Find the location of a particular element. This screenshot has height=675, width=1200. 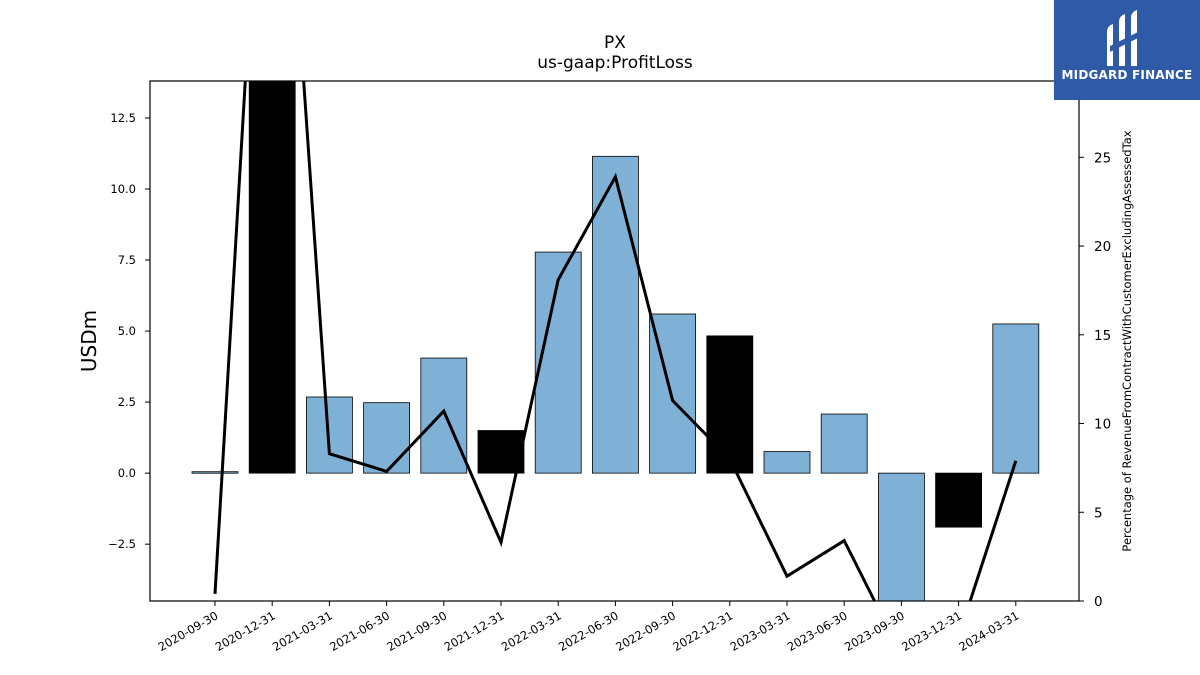

brand-logo: MIDGARD FINANCE is located at coordinates (1127, 50).